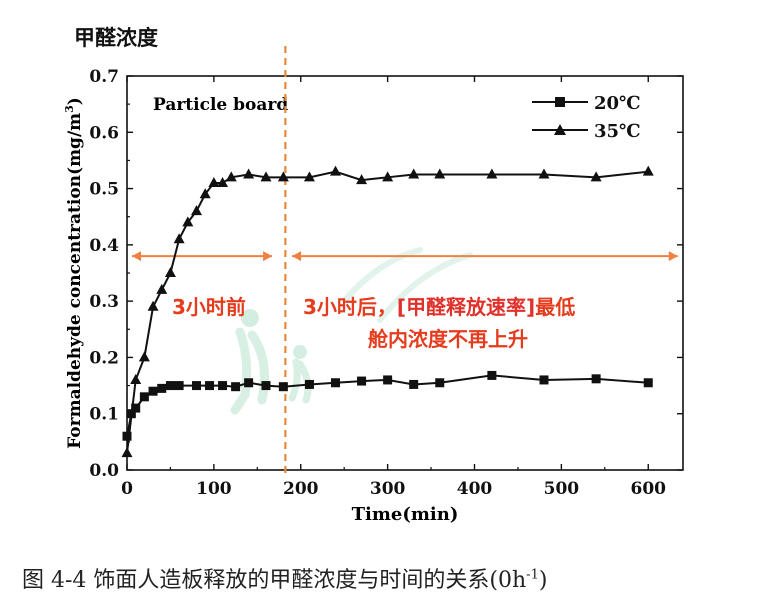 The width and height of the screenshot is (772, 612). What do you see at coordinates (388, 489) in the screenshot?
I see `x-tick-label: 300` at bounding box center [388, 489].